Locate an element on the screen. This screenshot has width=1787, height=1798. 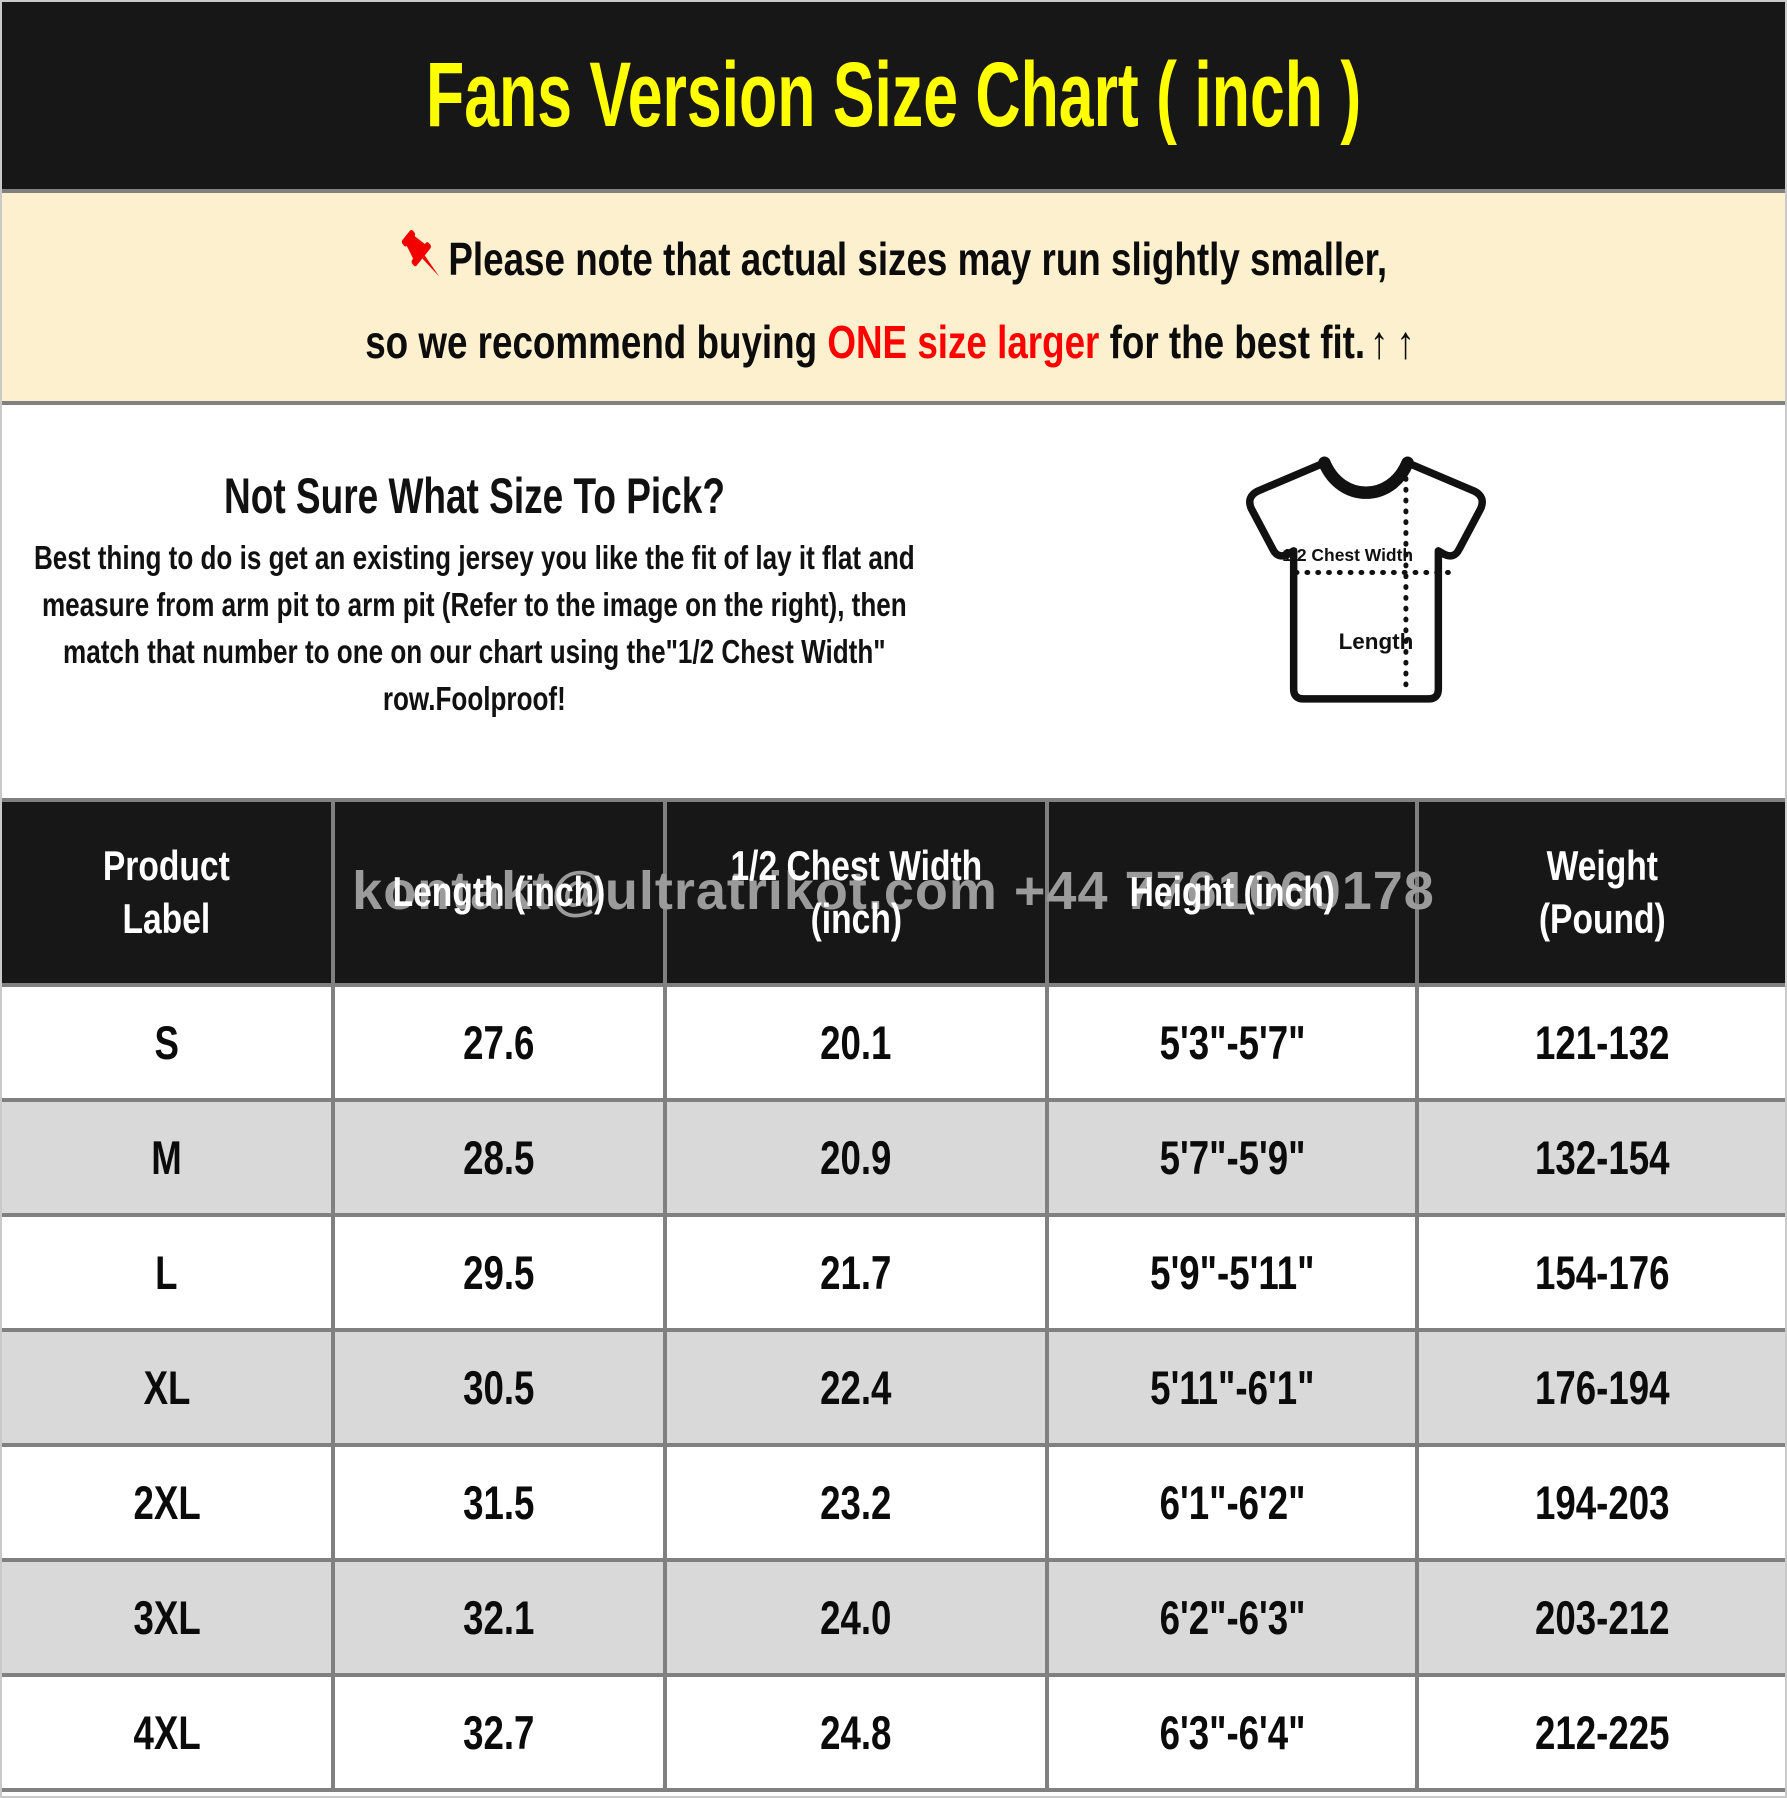
table-row-xl-length: 30.5 is located at coordinates (499, 1387).